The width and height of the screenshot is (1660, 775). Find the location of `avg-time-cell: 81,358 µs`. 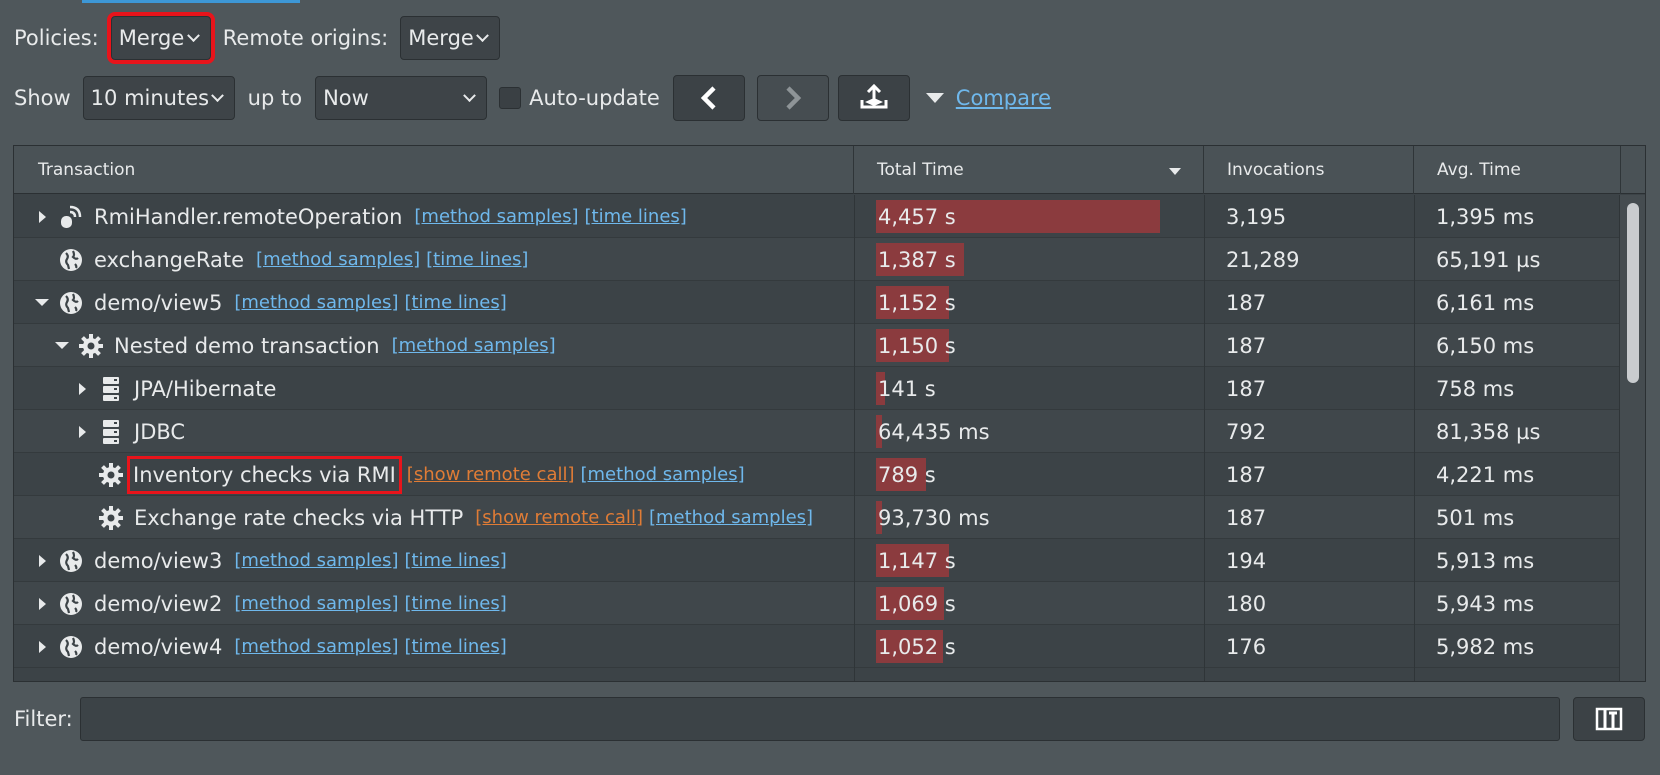

avg-time-cell: 81,358 µs is located at coordinates (1488, 431).